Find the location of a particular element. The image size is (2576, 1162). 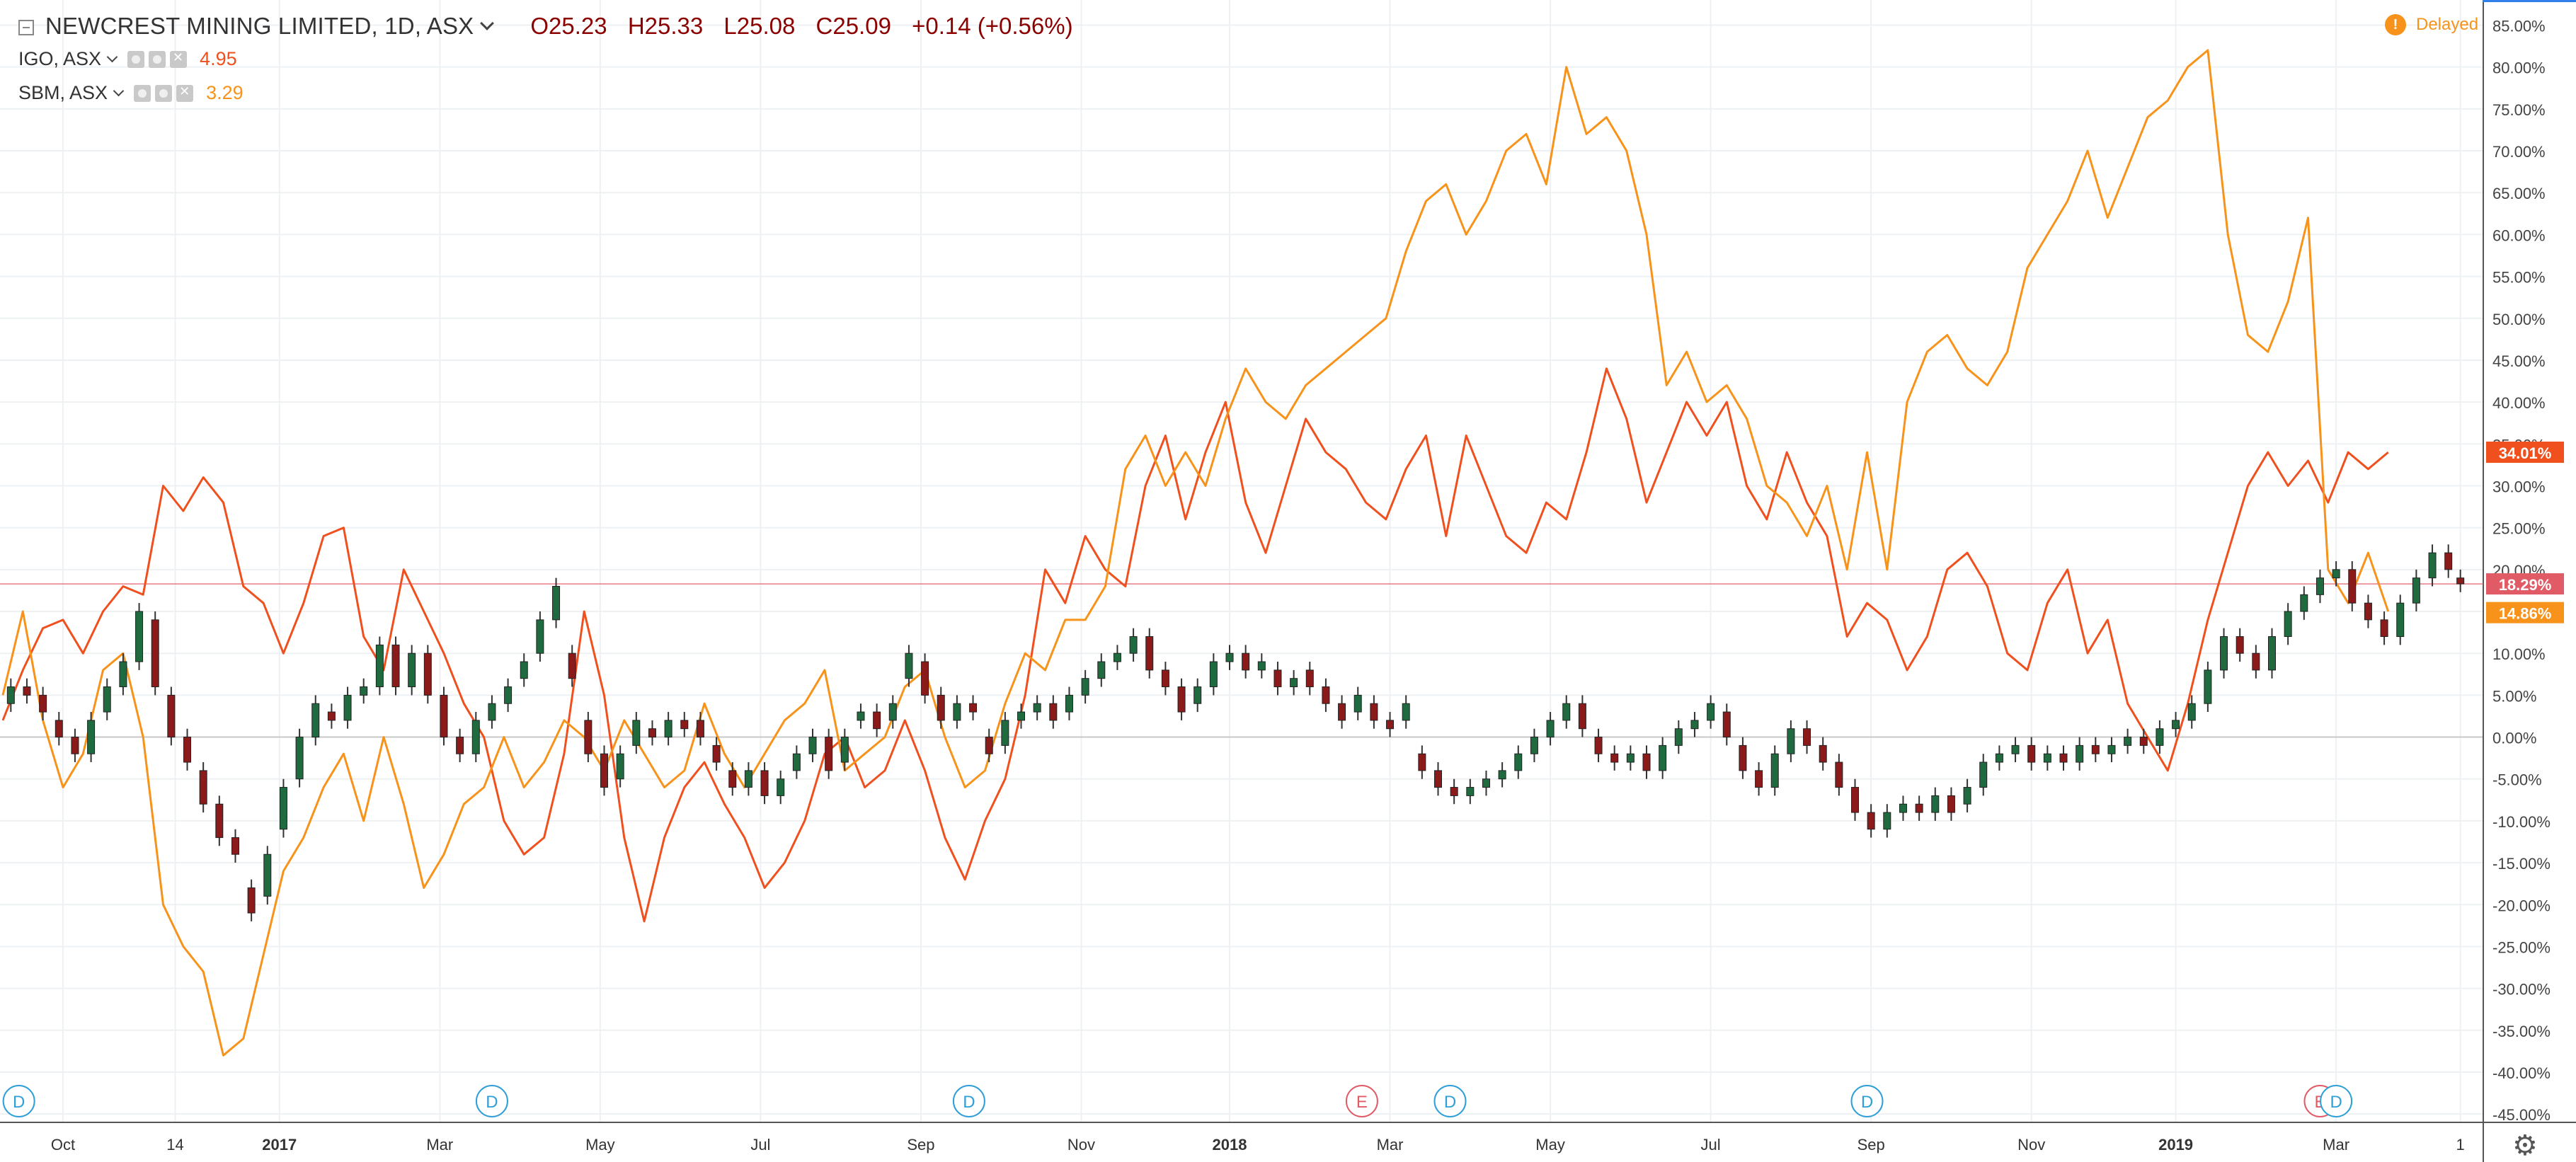

collapse-legend-button is located at coordinates (26, 27).